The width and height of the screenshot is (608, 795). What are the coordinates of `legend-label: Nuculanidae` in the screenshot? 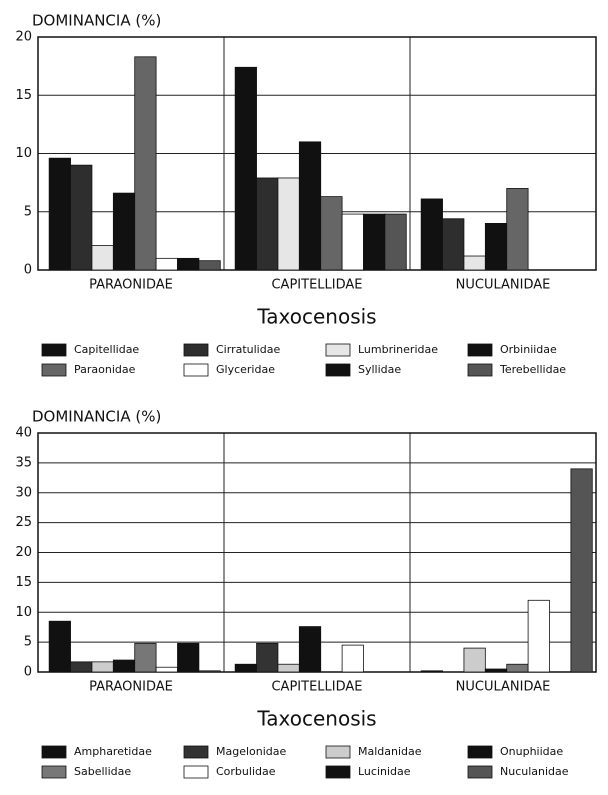 It's located at (534, 771).